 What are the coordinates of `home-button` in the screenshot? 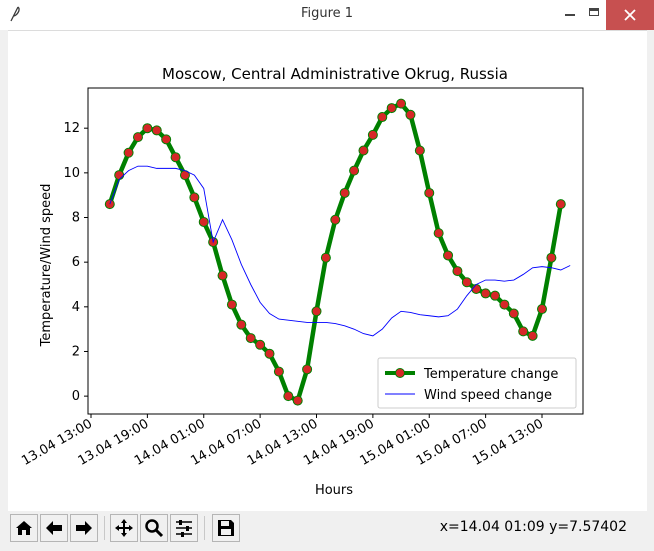 It's located at (24, 528).